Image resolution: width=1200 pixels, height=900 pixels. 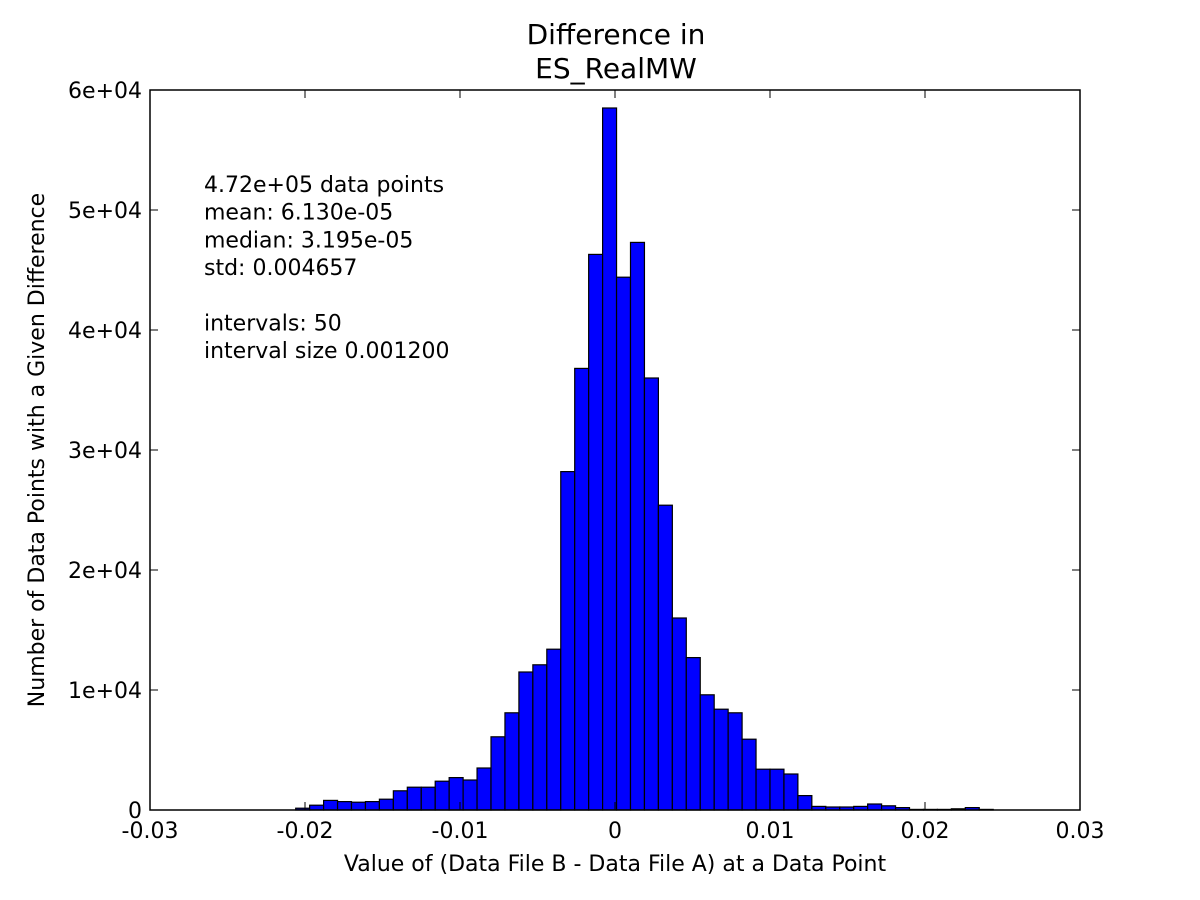 I want to click on x-tick-label: 0.01, so click(x=770, y=831).